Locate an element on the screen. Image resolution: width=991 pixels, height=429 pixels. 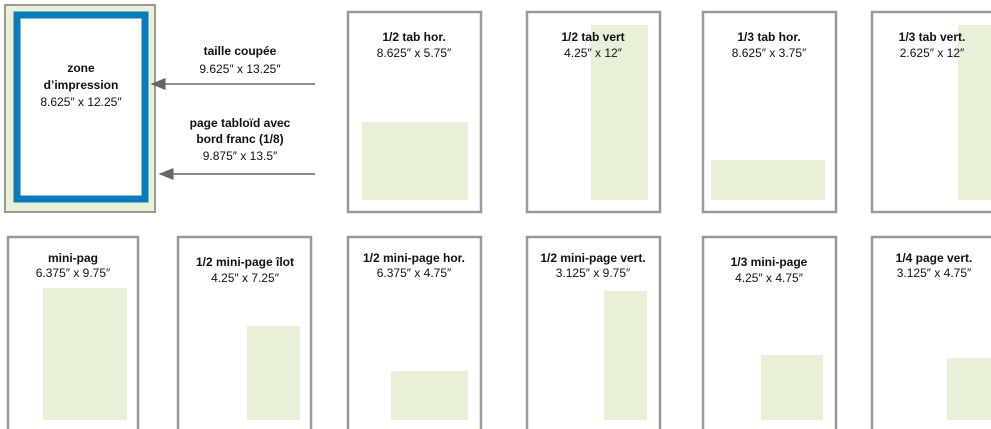
zone-subtitle: d’impression is located at coordinates (81, 85).